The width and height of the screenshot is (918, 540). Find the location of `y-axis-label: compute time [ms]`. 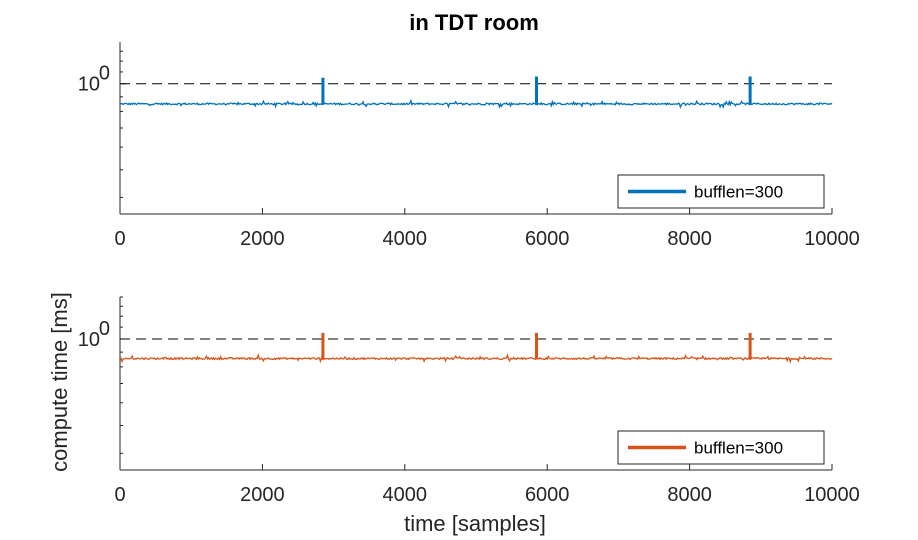

y-axis-label: compute time [ms] is located at coordinates (59, 382).